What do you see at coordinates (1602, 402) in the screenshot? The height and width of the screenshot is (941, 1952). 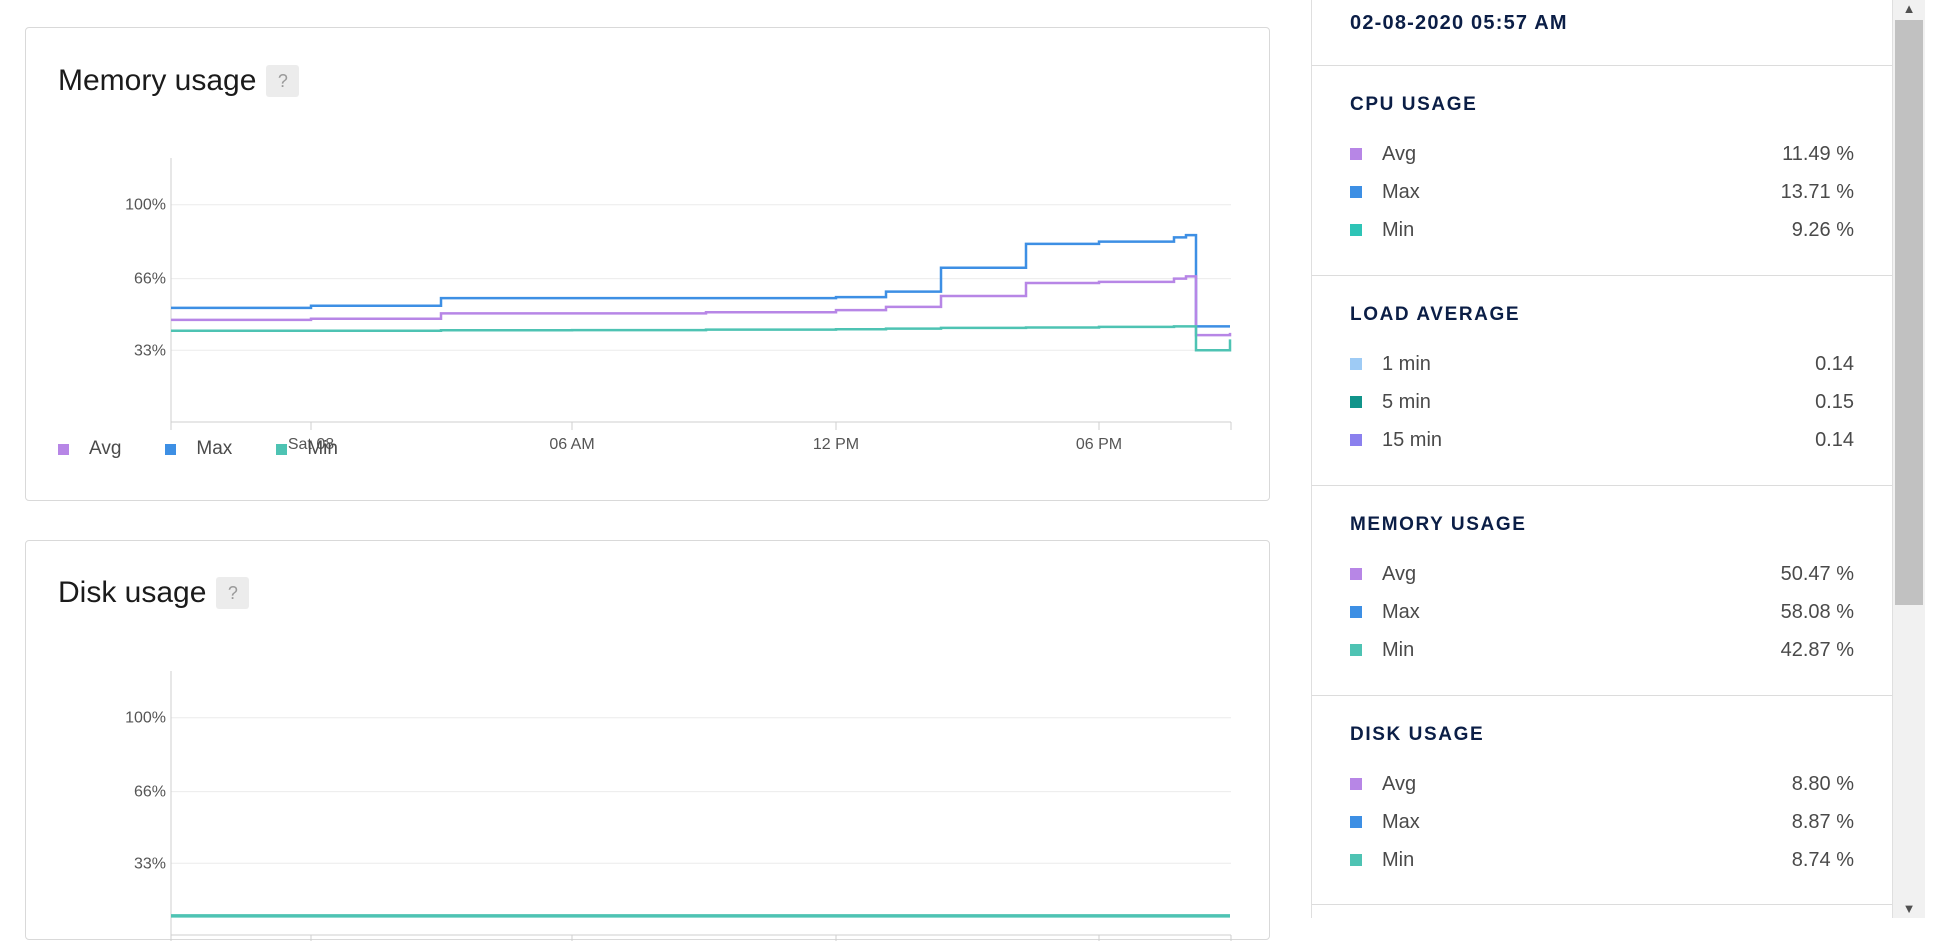 I see `stat-row: 5 min 0.15` at bounding box center [1602, 402].